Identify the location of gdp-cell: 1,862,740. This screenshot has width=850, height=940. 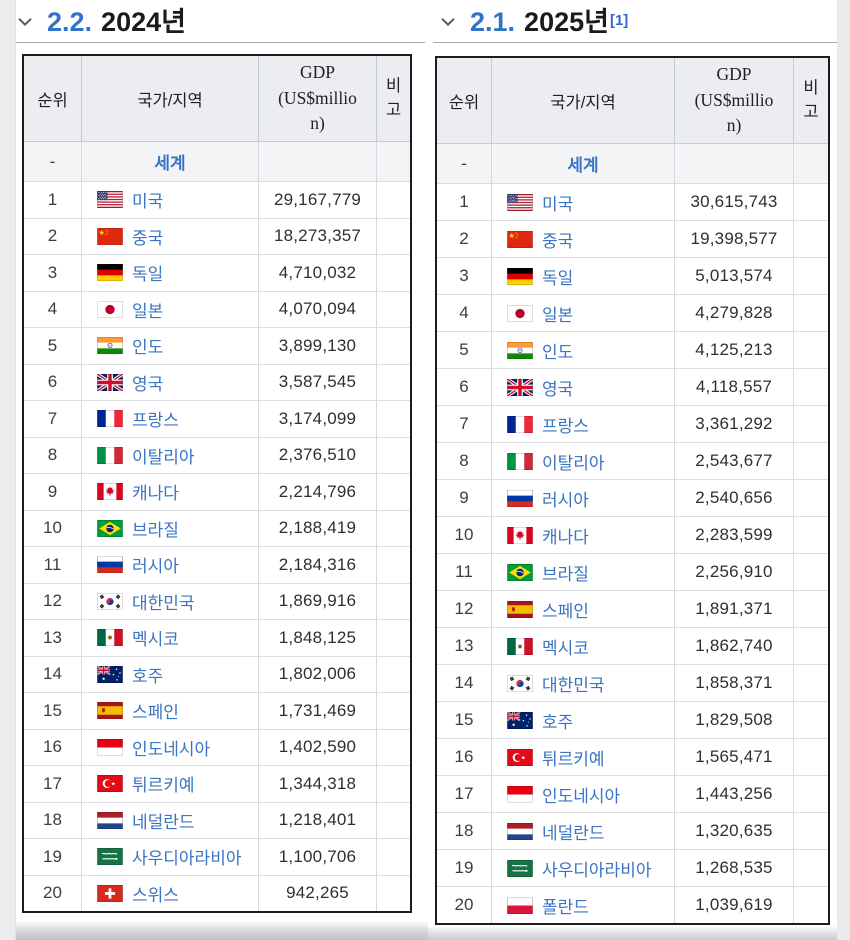
(734, 646).